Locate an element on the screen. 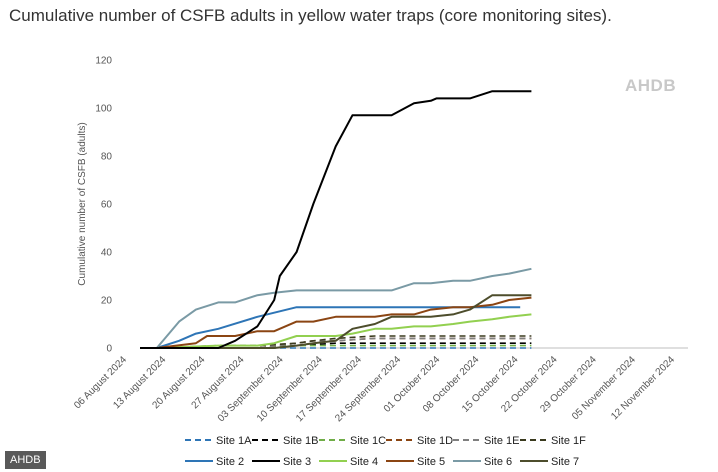 Image resolution: width=718 pixels, height=472 pixels. legend-label: Site 3 is located at coordinates (297, 462).